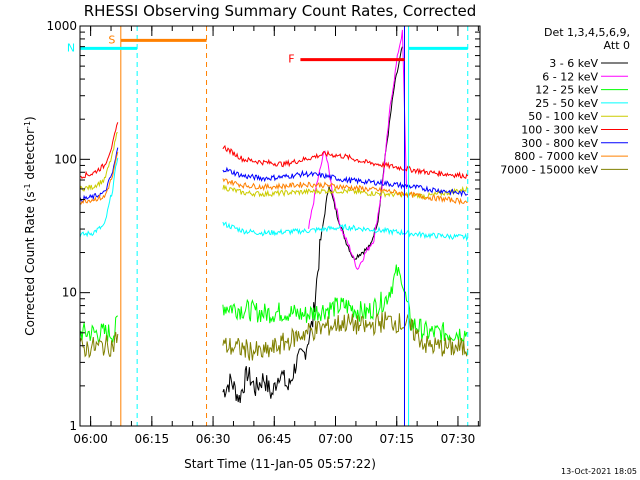 The height and width of the screenshot is (480, 640). I want to click on flag-bar-label: F, so click(291, 59).